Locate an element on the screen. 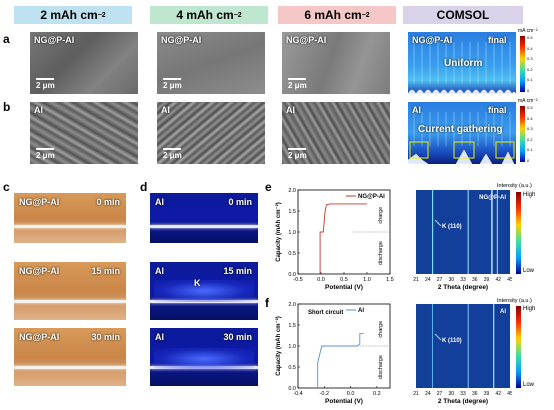 This screenshot has width=554, height=410. header-6mah: 6 mAh cm −2 is located at coordinates (337, 15).